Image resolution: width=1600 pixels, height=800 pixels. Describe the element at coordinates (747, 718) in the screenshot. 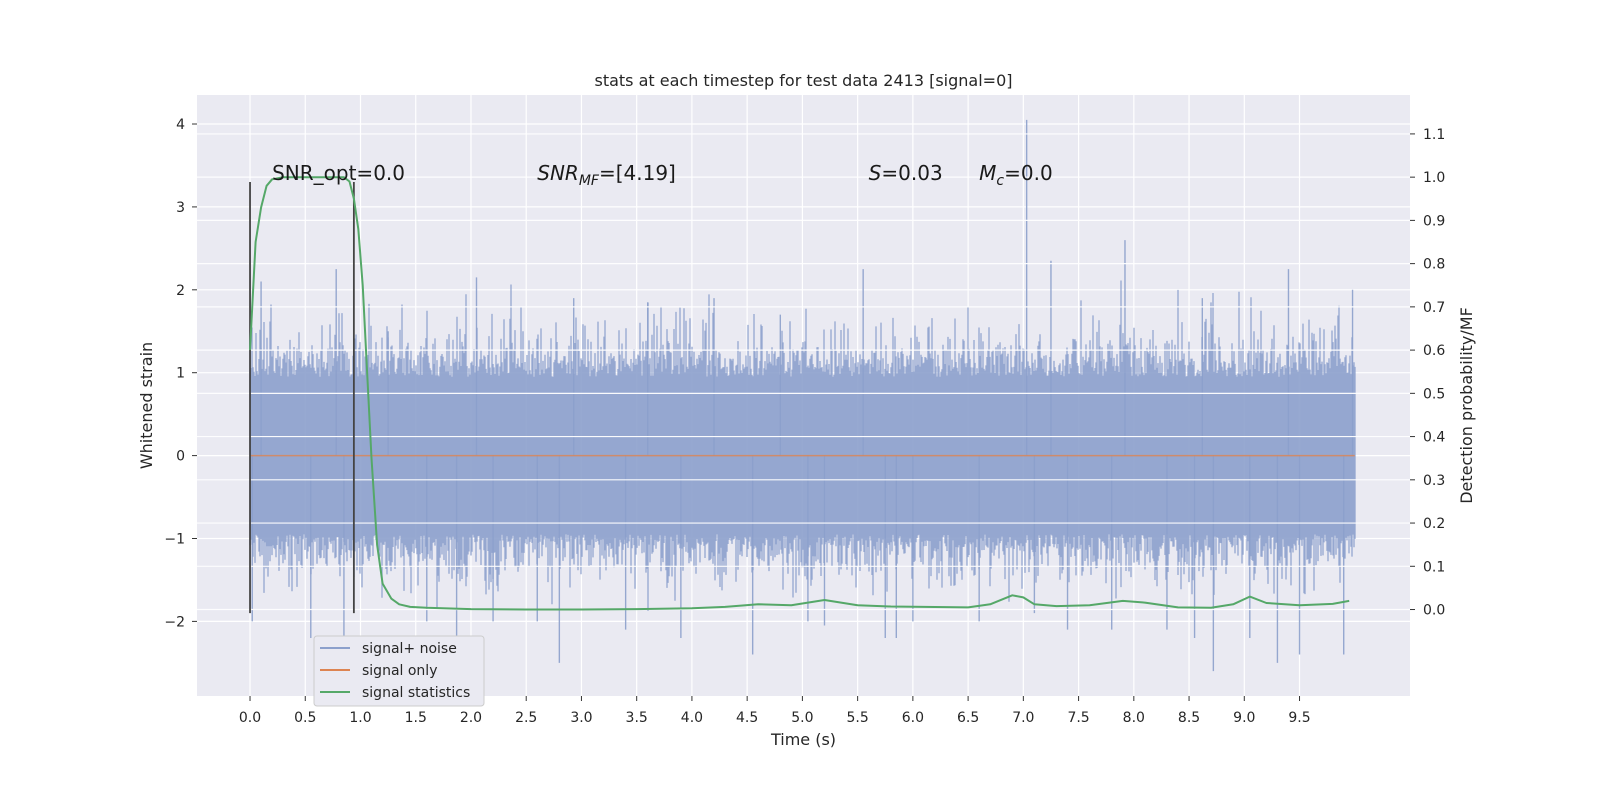

I see `x-tick-label: 4.5` at that location.